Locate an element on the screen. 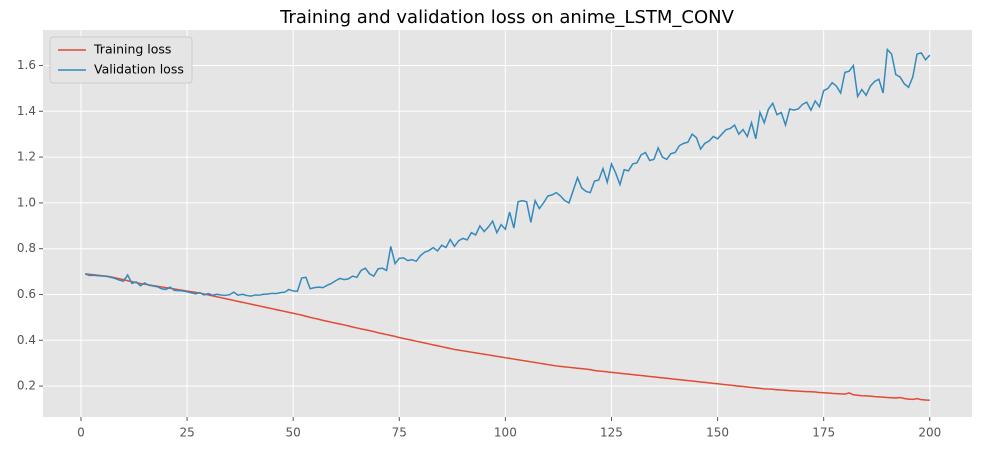 The image size is (981, 452). y-tick-label: 0.8 is located at coordinates (26, 248).